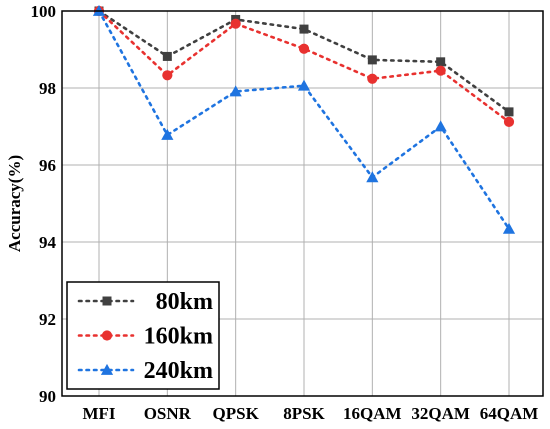  What do you see at coordinates (44, 204) in the screenshot?
I see `y-tick-labels: 90 92 94 96 98 100` at bounding box center [44, 204].